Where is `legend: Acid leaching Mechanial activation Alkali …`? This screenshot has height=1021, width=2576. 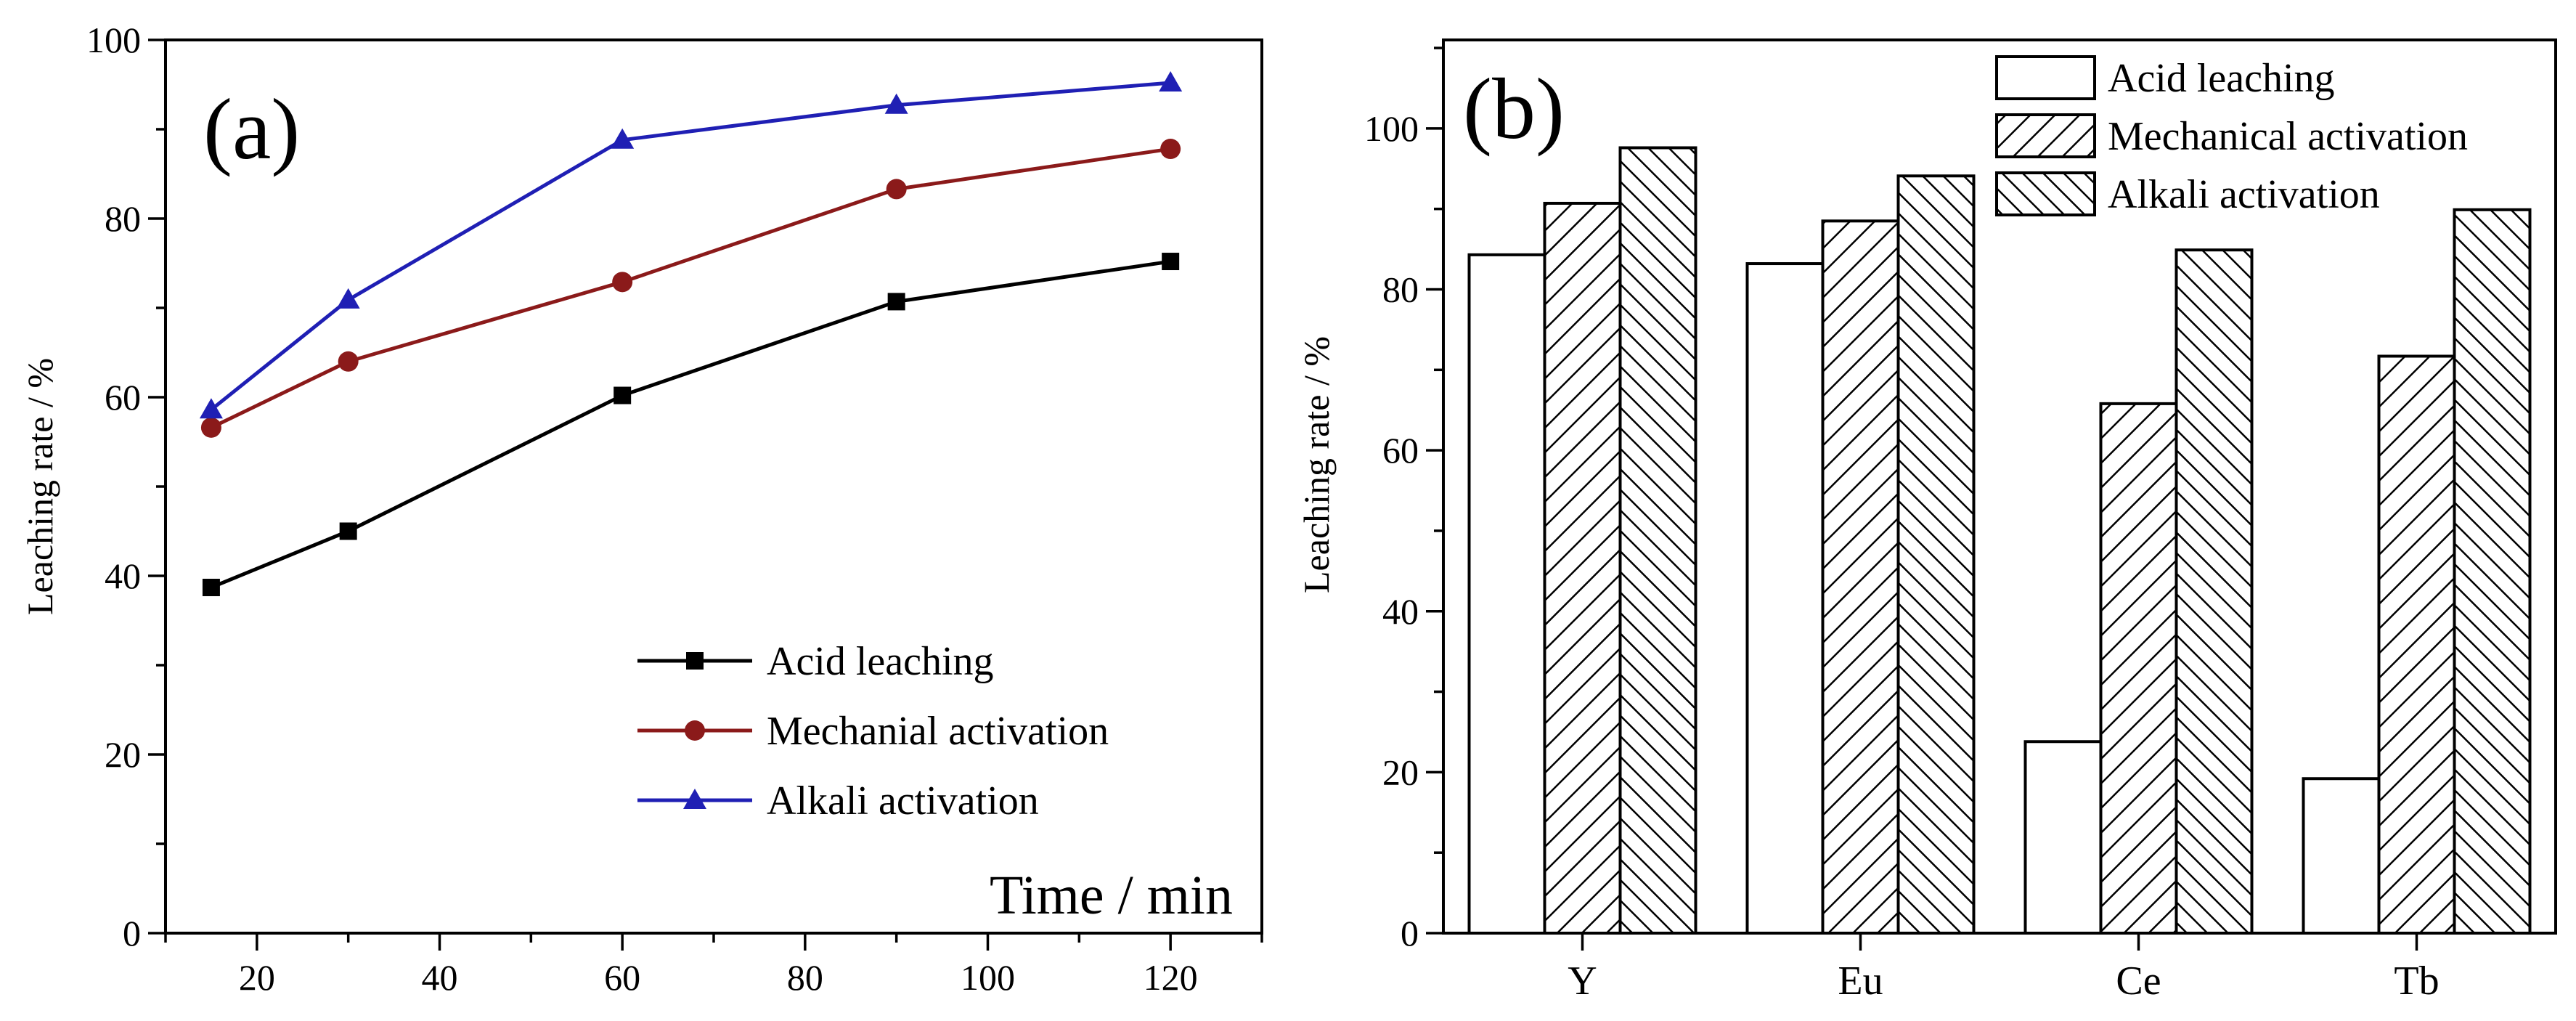 legend: Acid leaching Mechanial activation Alkali … is located at coordinates (873, 731).